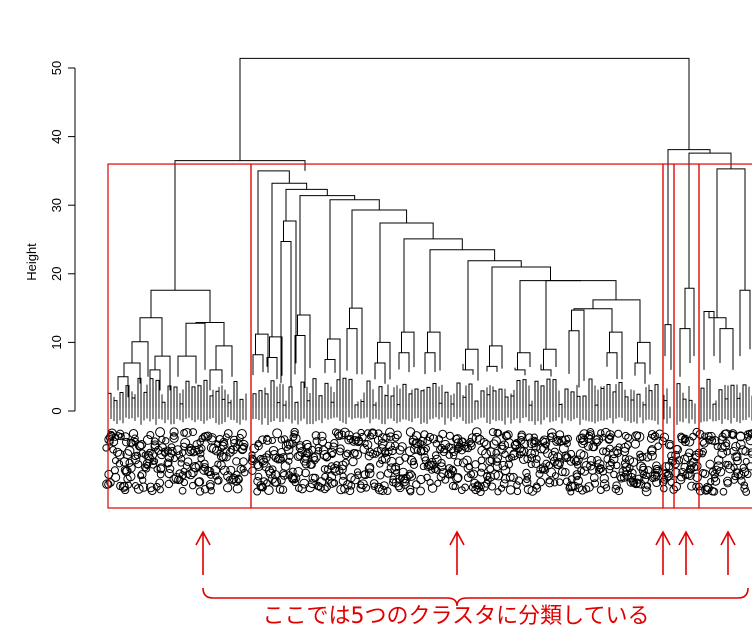 The image size is (752, 635). What do you see at coordinates (56, 68) in the screenshot?
I see `y-tick-label: 50` at bounding box center [56, 68].